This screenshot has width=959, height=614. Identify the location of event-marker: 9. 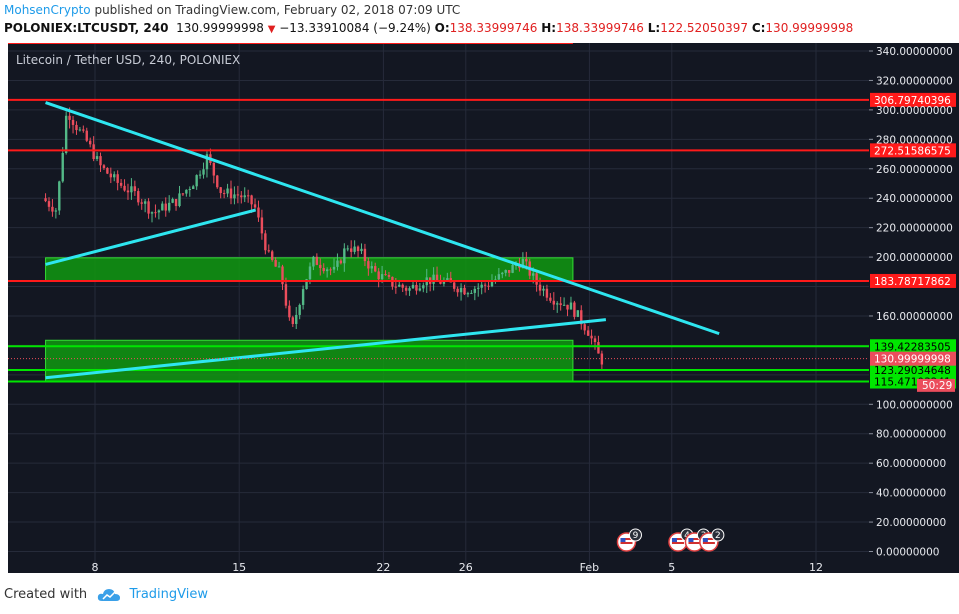
(629, 540).